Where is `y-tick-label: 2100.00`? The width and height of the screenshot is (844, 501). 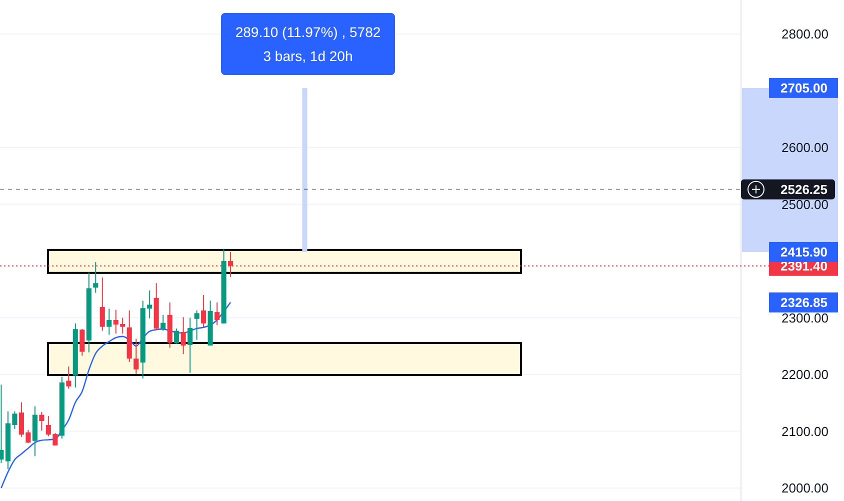 y-tick-label: 2100.00 is located at coordinates (805, 431).